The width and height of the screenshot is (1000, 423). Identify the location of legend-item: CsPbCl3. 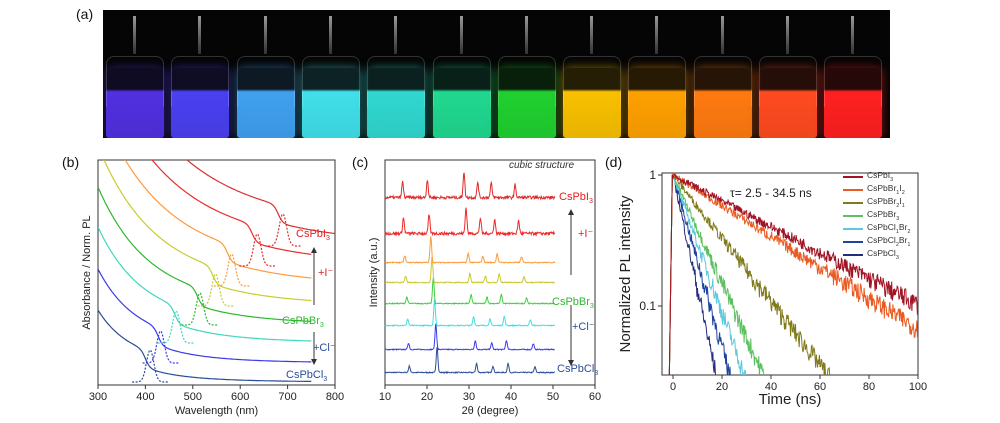
(876, 254).